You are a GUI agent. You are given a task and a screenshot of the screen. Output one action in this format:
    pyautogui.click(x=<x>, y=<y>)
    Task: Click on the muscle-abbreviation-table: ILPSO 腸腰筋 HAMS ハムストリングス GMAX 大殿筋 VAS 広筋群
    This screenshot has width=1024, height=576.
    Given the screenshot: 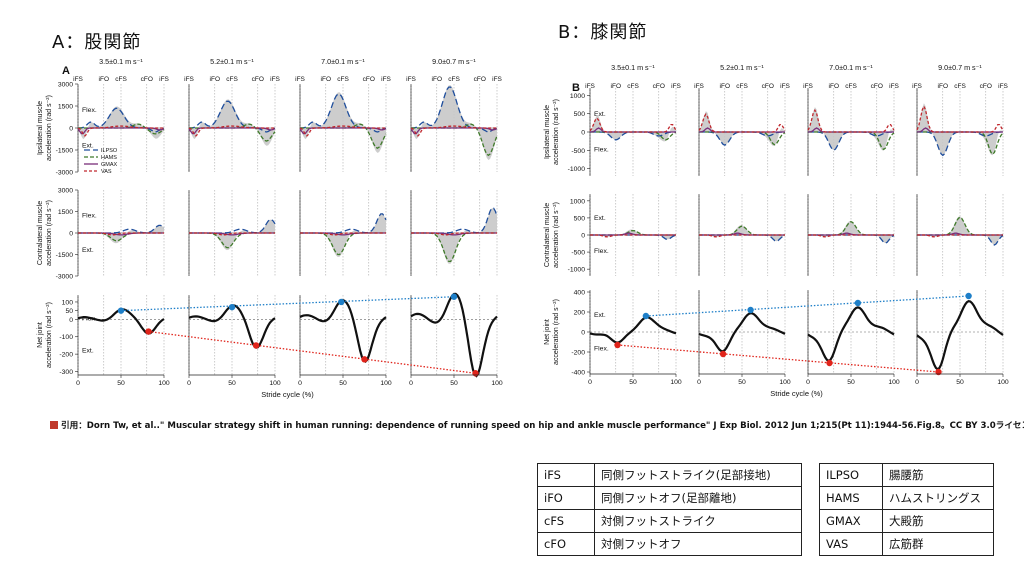 What is the action you would take?
    pyautogui.click(x=906, y=509)
    